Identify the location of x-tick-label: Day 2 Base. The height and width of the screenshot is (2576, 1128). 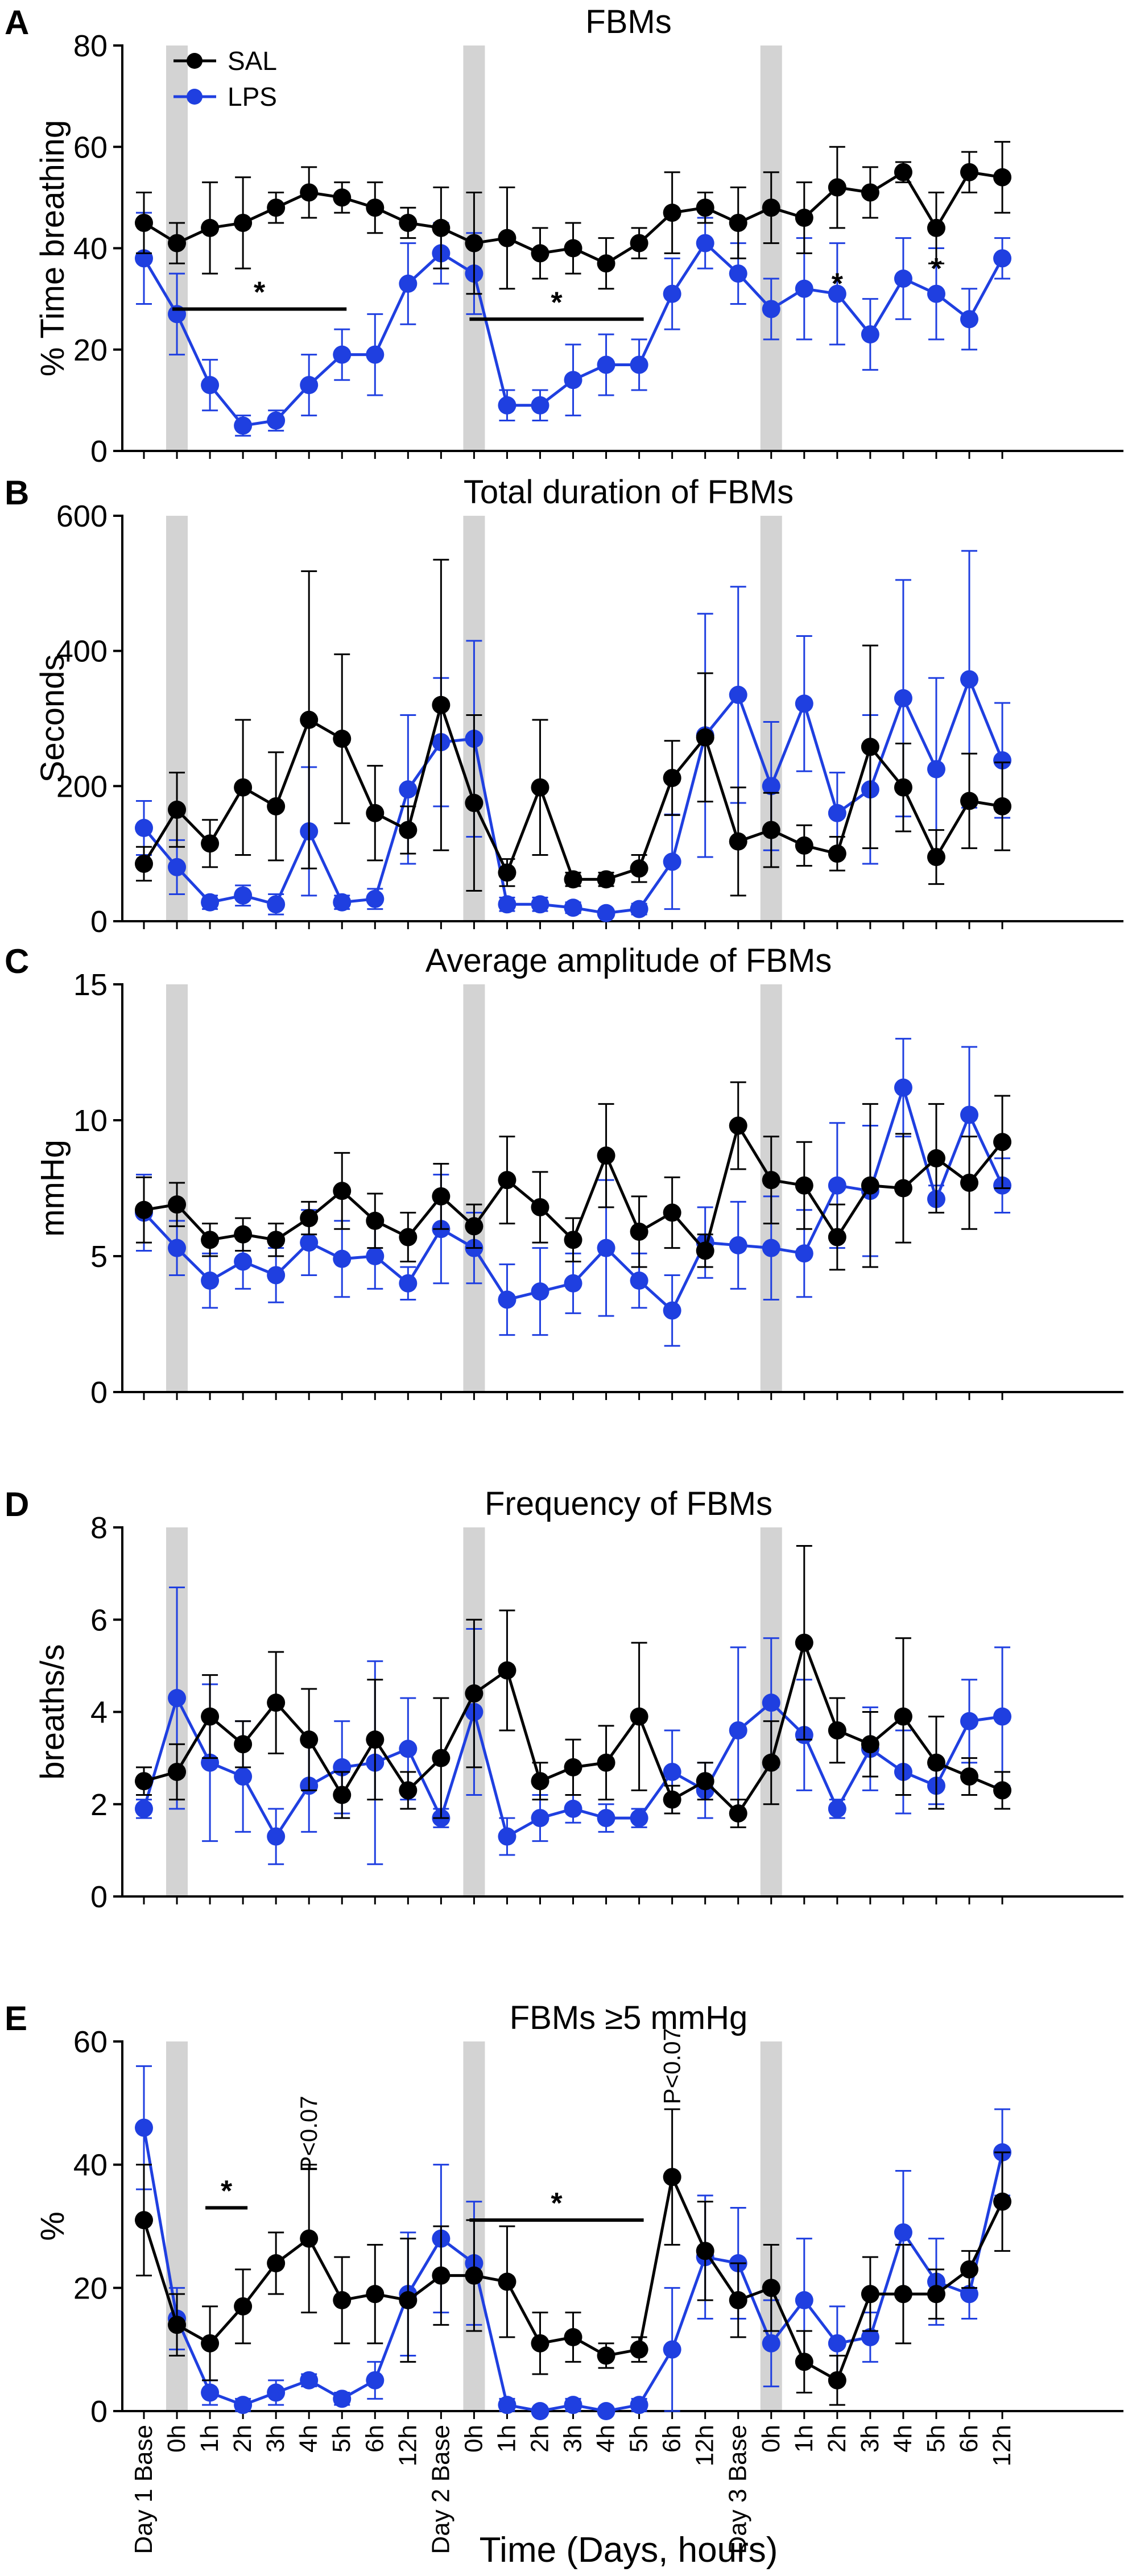
(441, 2489).